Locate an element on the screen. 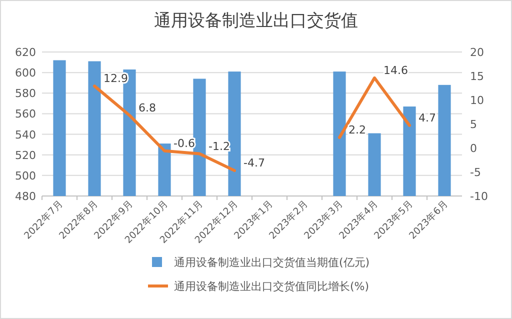 The height and width of the screenshot is (319, 512). y2-tick-label: 15 is located at coordinates (477, 76).